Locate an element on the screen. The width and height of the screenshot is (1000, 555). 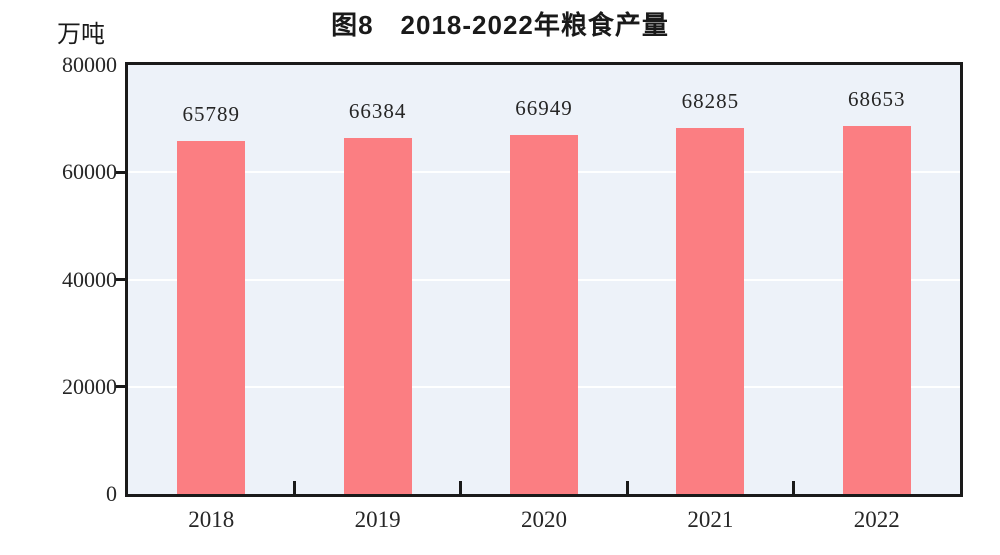
y-axis-unit-label: 万吨 is located at coordinates (81, 35).